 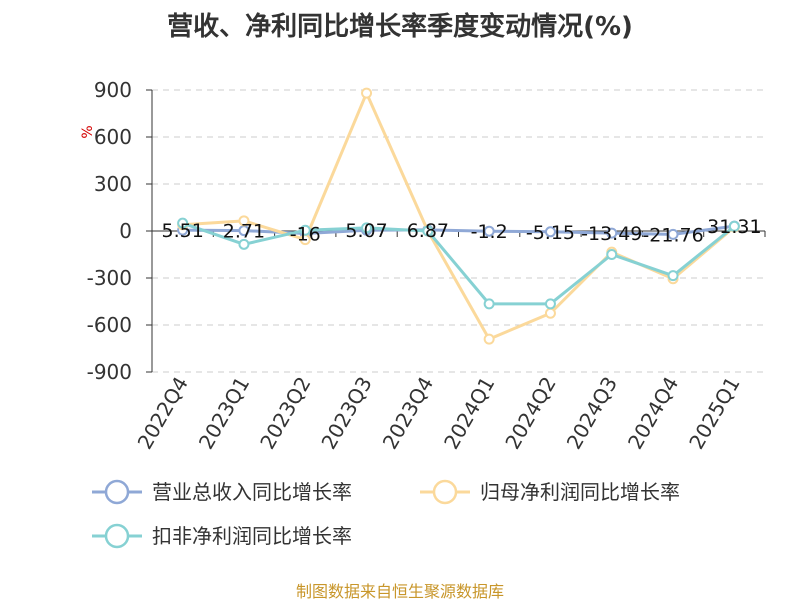 What do you see at coordinates (224, 413) in the screenshot?
I see `x-tick-label: 2023Q1` at bounding box center [224, 413].